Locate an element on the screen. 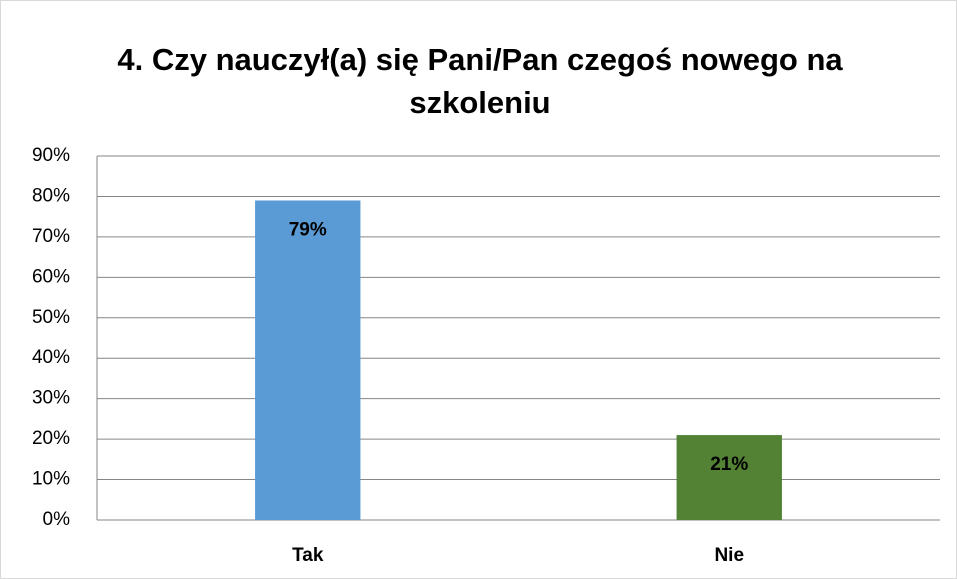  y-tick-label: 20% is located at coordinates (51, 438).